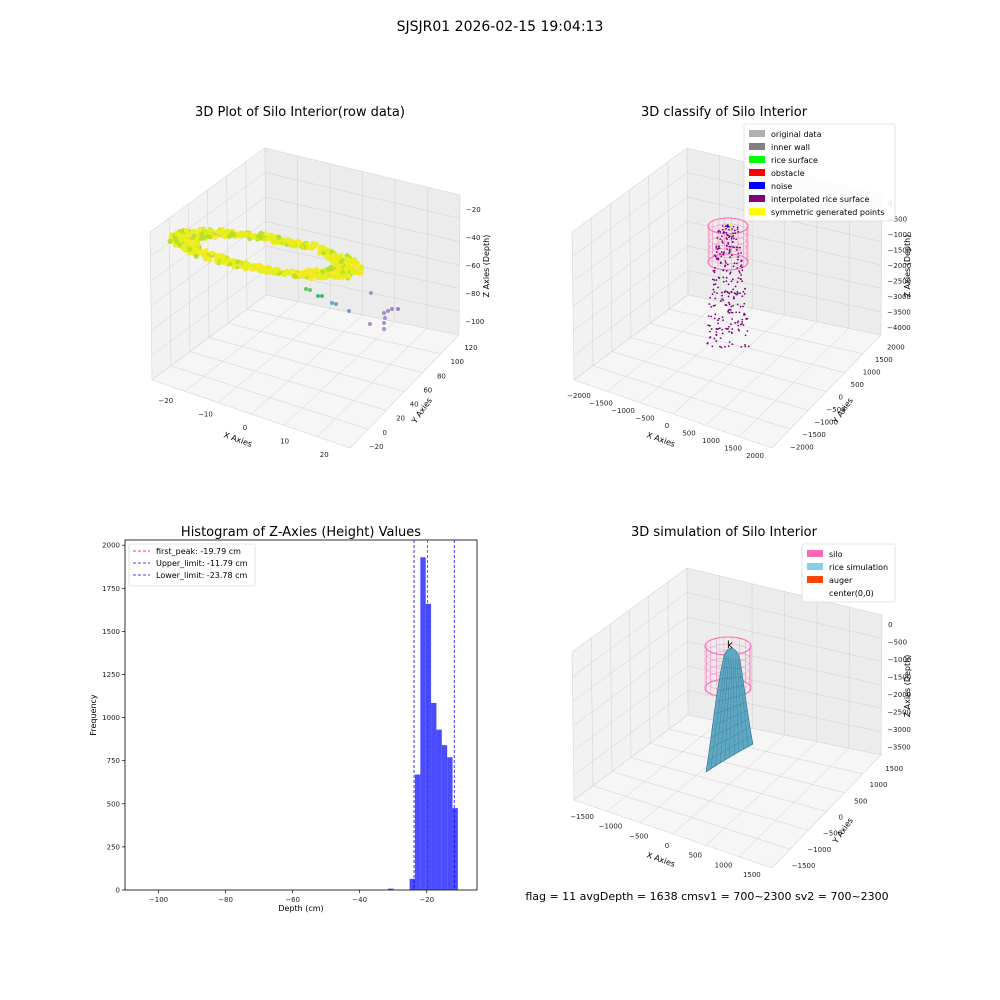  I want to click on y-tick-label: 0, so click(384, 433).